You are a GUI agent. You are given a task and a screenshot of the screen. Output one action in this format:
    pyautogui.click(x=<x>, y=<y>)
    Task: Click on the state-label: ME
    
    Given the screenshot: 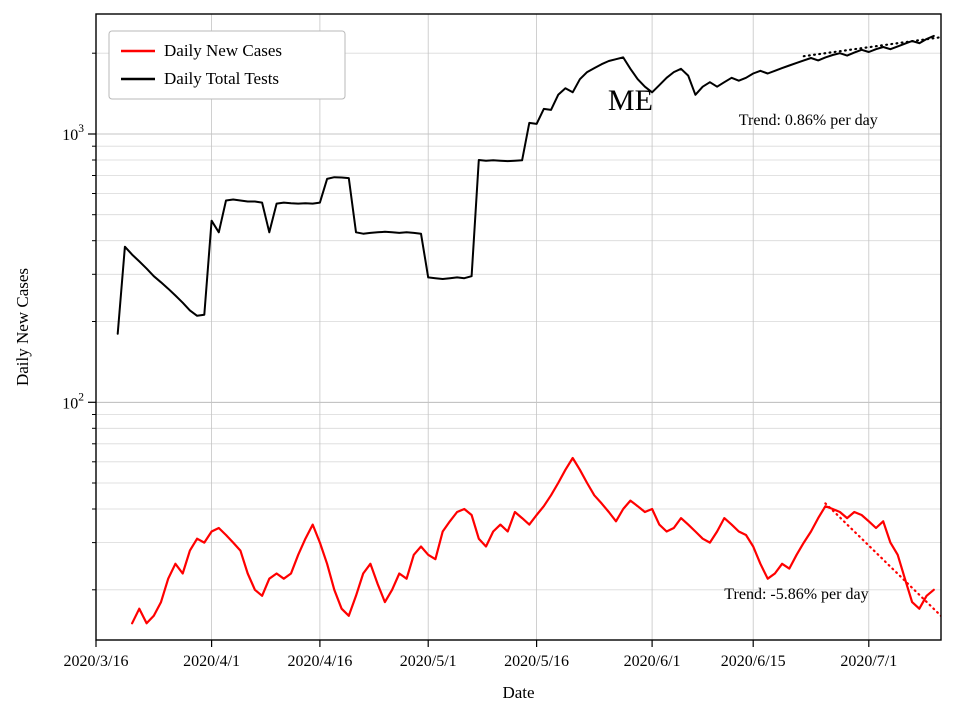 What is the action you would take?
    pyautogui.click(x=630, y=100)
    